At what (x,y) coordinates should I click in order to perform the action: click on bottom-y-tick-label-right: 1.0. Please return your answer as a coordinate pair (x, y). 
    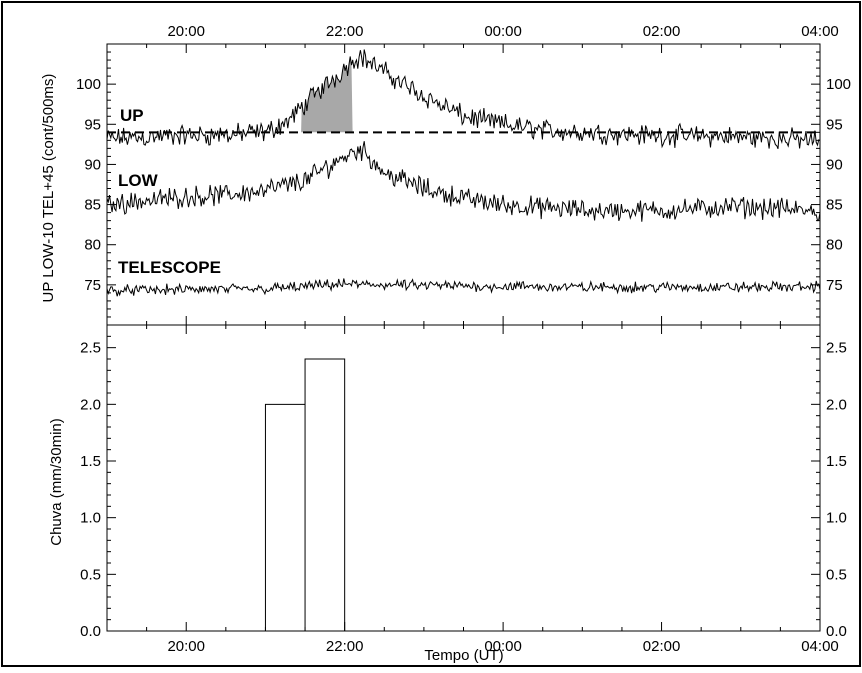
    Looking at the image, I should click on (836, 518).